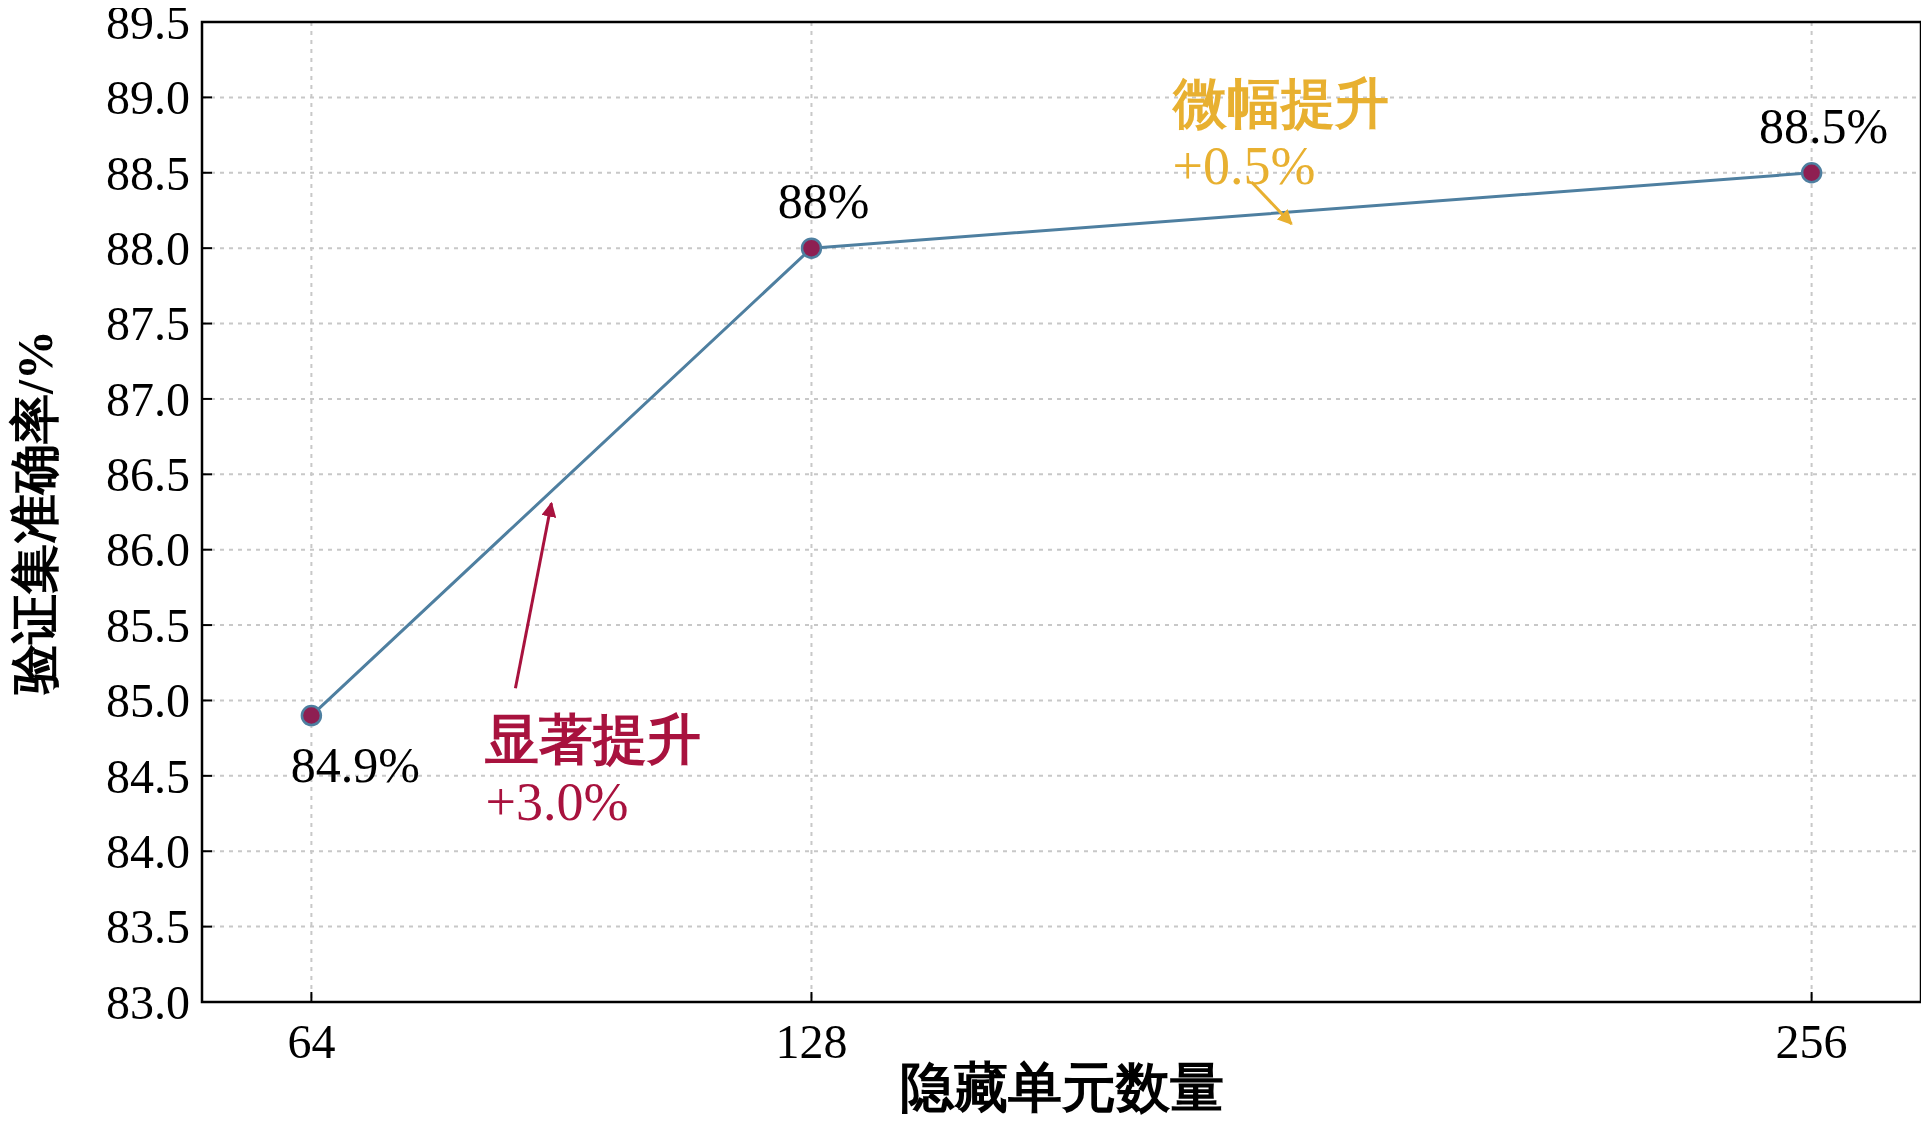  Describe the element at coordinates (148, 852) in the screenshot. I see `y-tick-label: 84.0` at that location.